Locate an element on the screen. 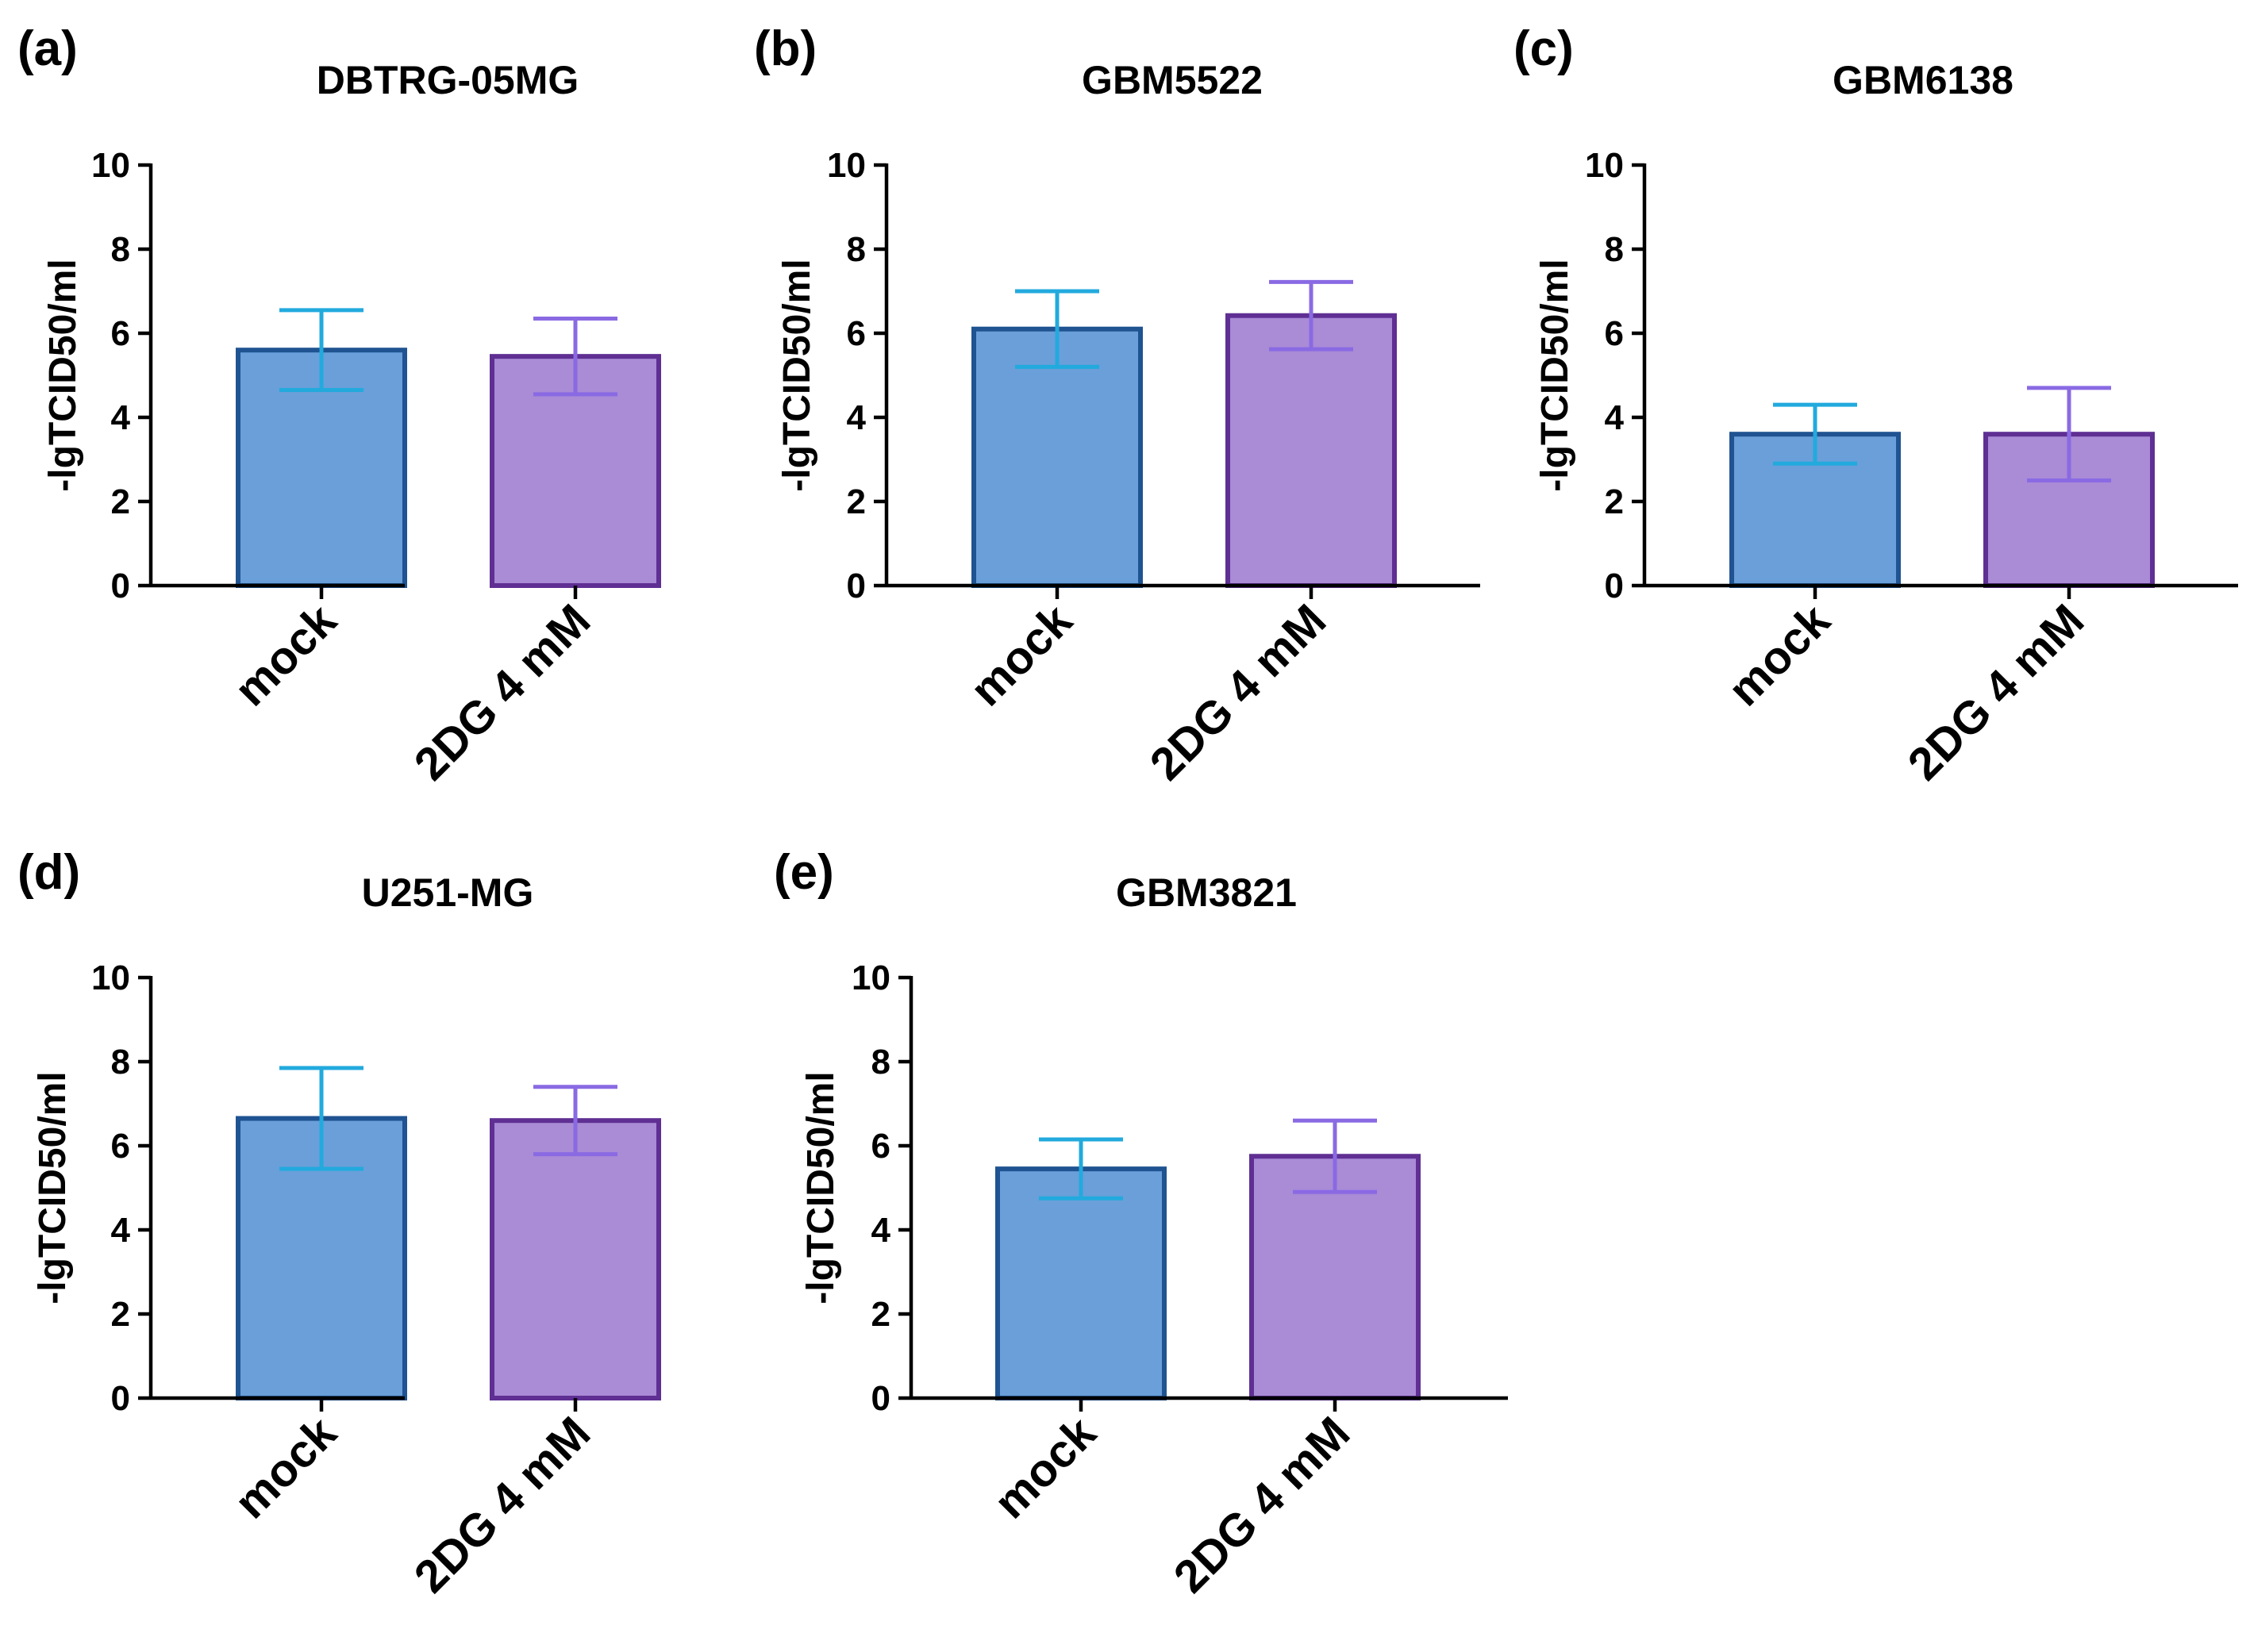 The width and height of the screenshot is (2250, 1652). panel-letter: (b) is located at coordinates (785, 48).